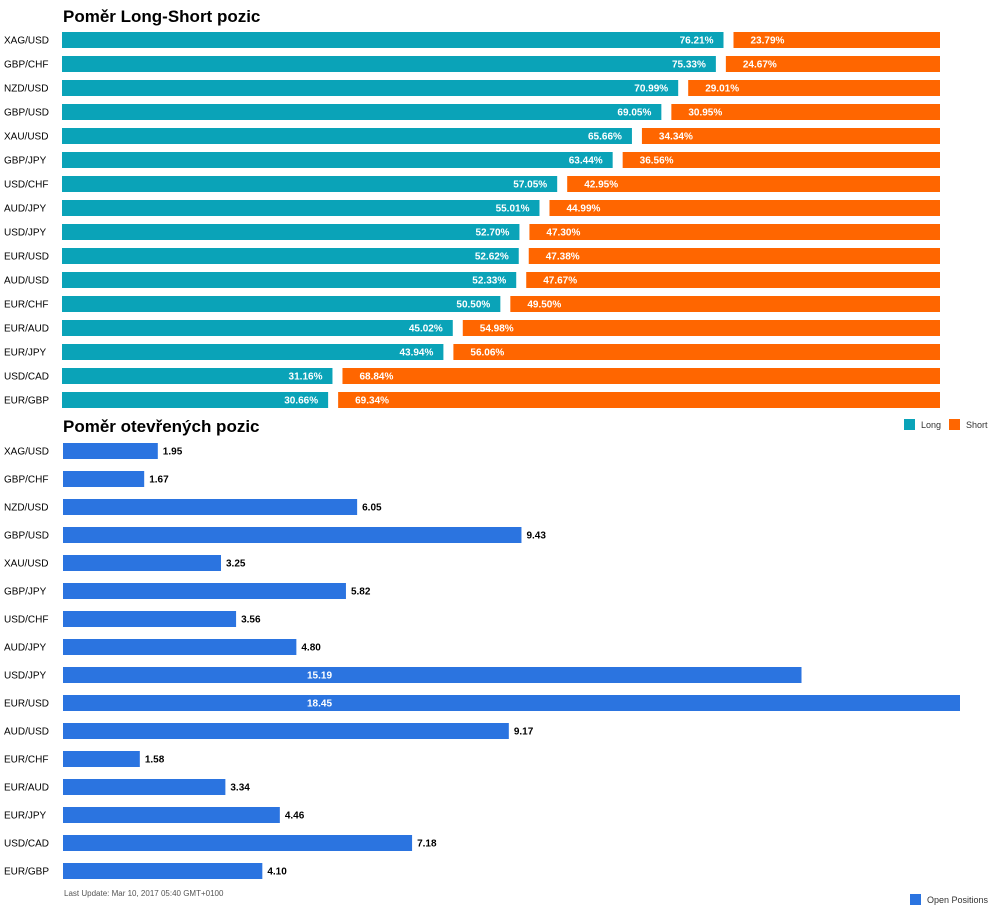  I want to click on open-positions-bar-gbp-chf, so click(104, 479).